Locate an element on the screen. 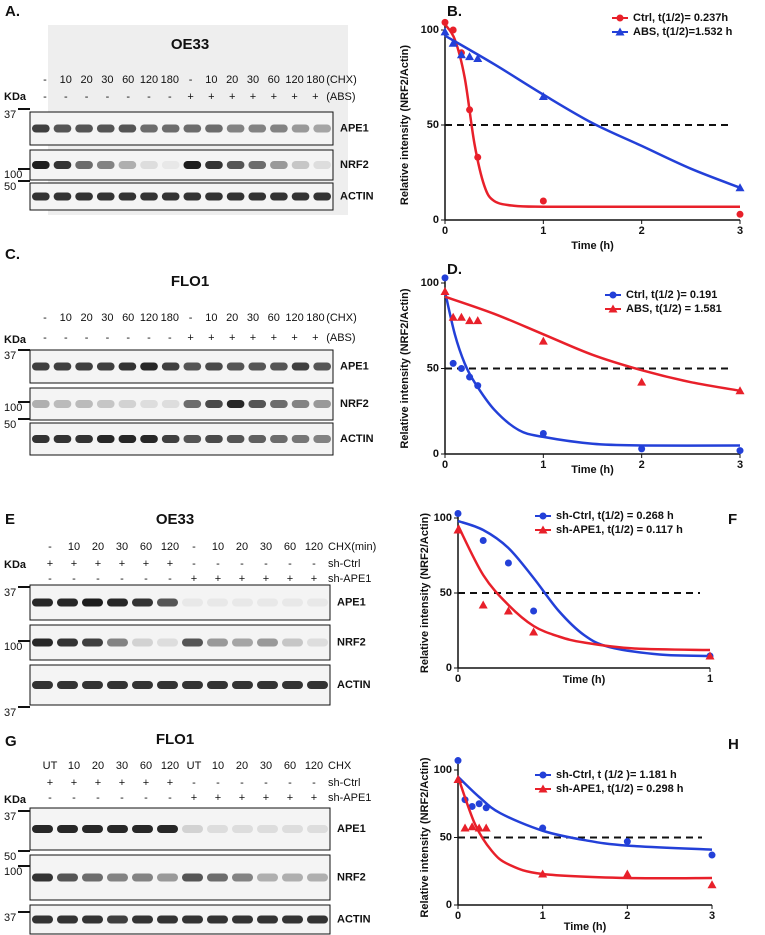  x-tick-label: 3 is located at coordinates (740, 231).